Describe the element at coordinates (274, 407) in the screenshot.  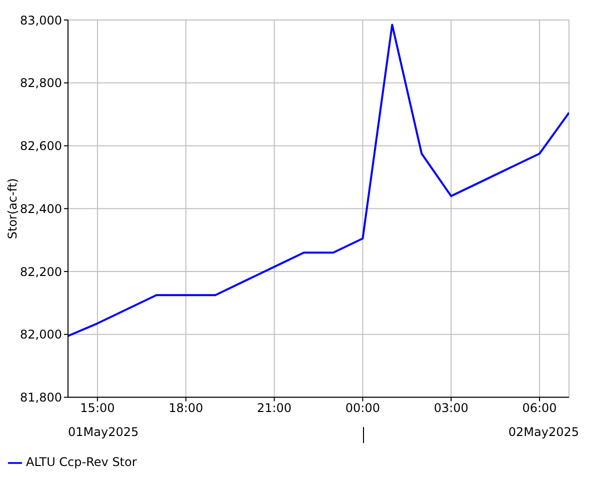
I see `x-tick-label: 21:00` at that location.